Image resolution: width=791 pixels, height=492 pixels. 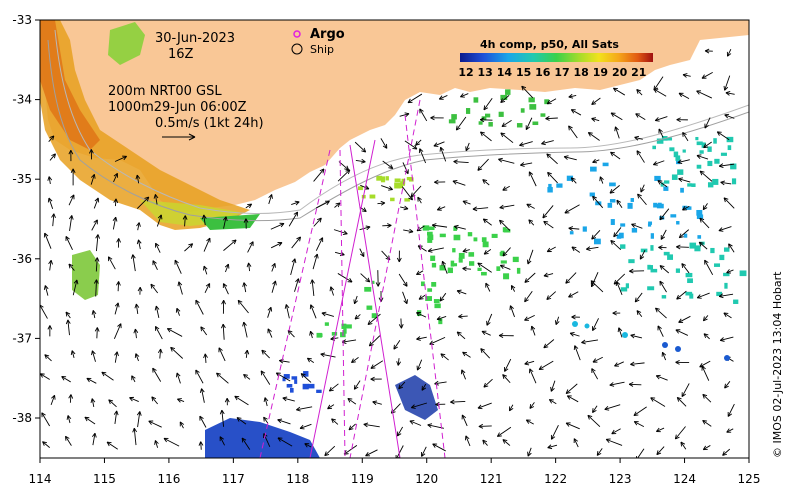 I want to click on argo-legend-label: Argo, so click(x=327, y=34).